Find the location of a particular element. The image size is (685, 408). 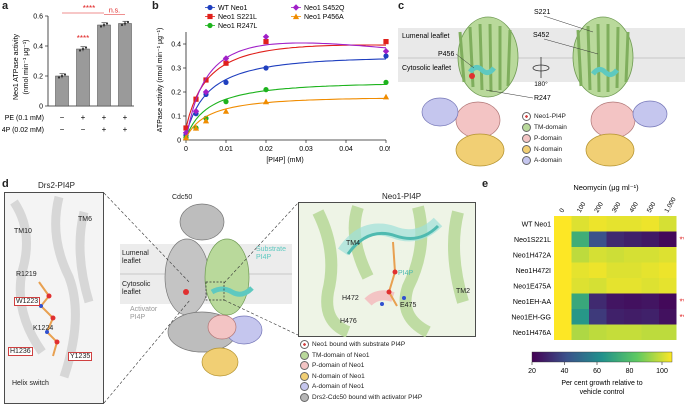

membrane-band-cytosolic is located at coordinates (541, 70).